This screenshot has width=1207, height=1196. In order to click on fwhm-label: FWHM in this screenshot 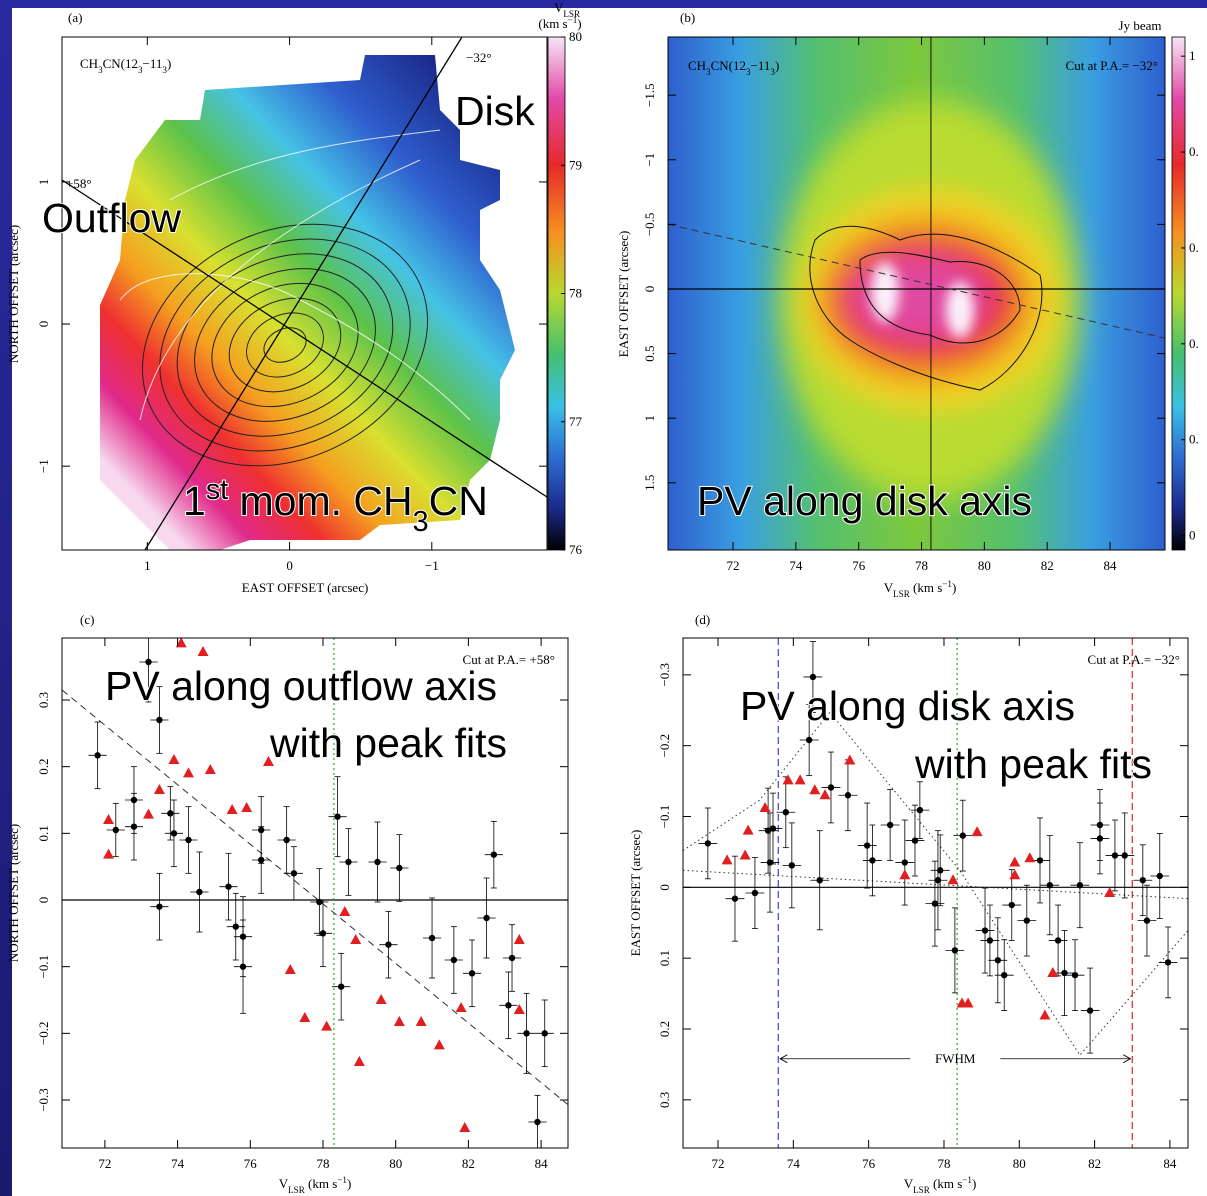, I will do `click(955, 1058)`.